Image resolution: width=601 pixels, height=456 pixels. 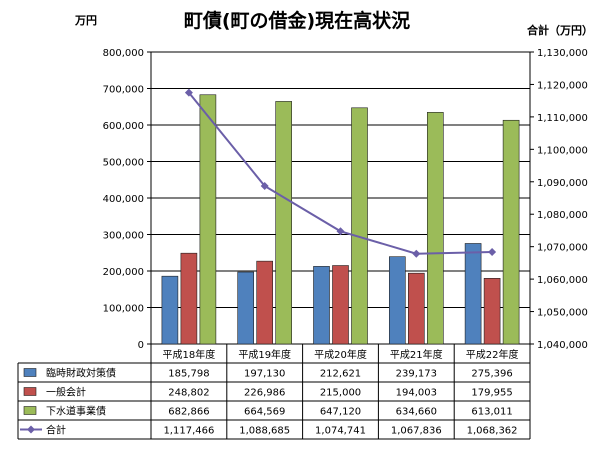 What do you see at coordinates (560, 30) in the screenshot?
I see `y-right-unit: 合計（万円）` at bounding box center [560, 30].